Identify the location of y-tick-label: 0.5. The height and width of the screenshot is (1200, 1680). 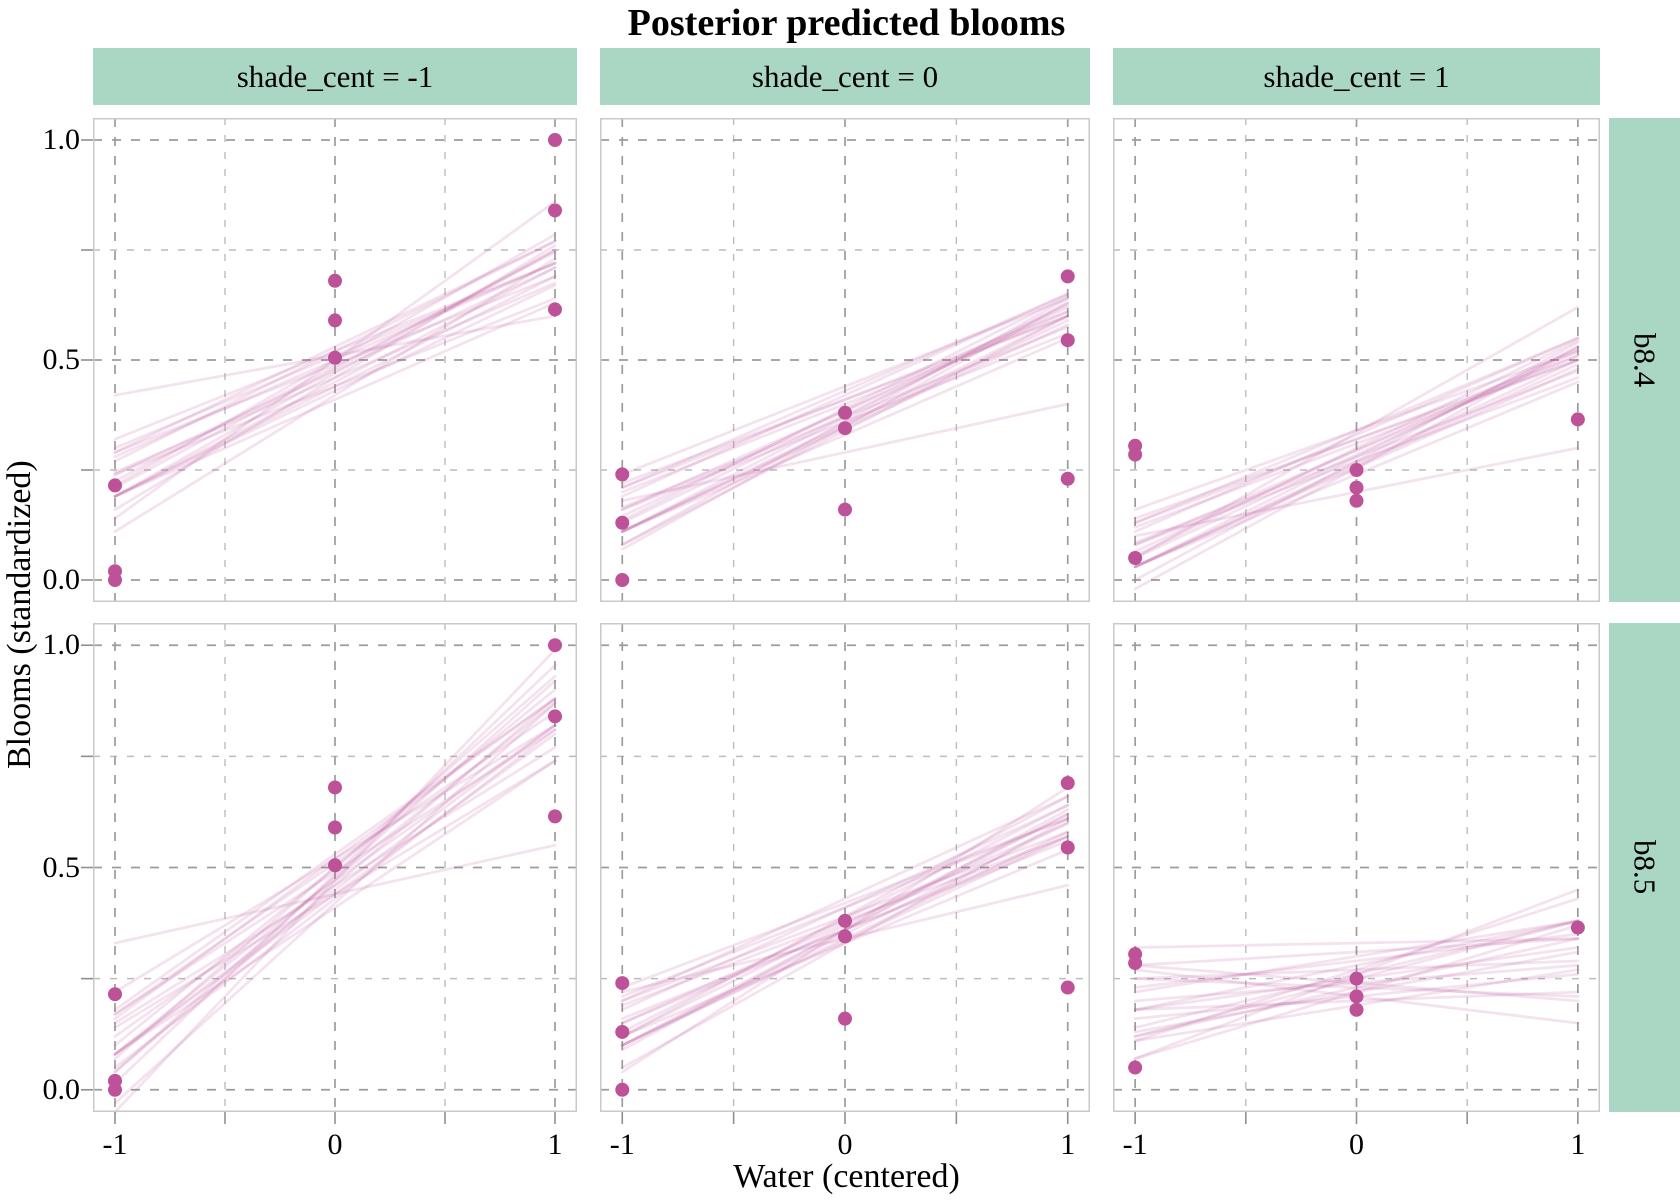
(61, 867).